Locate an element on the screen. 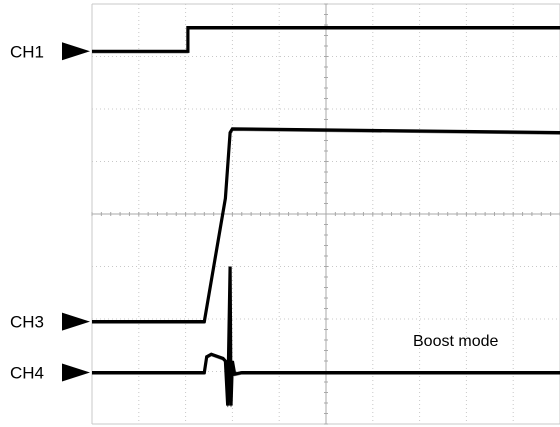 This screenshot has height=427, width=560. trace-1-noise is located at coordinates (326, 41).